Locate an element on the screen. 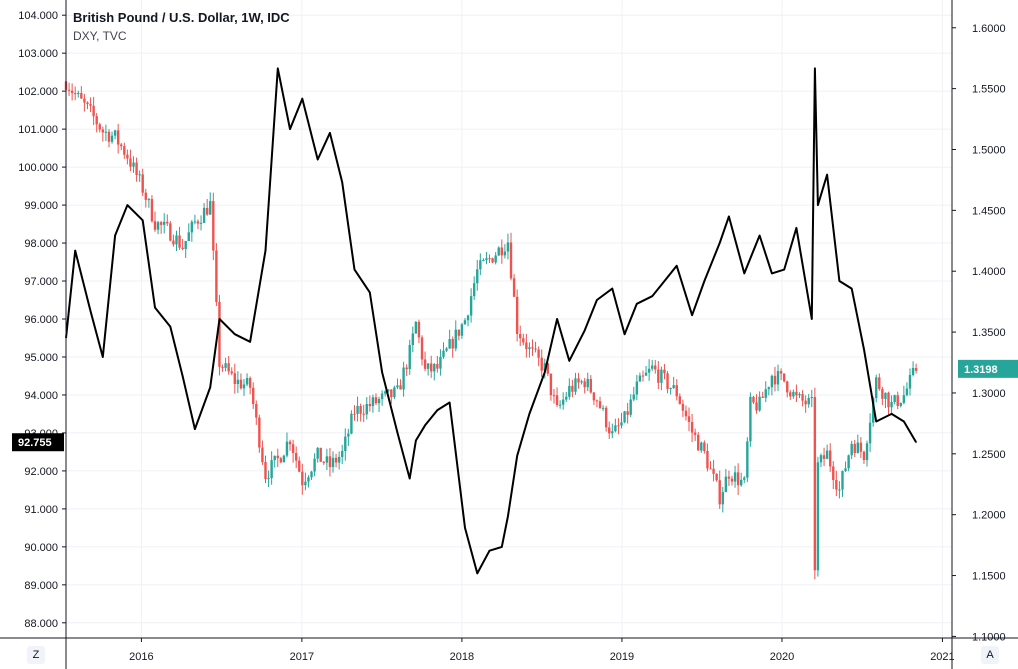 The height and width of the screenshot is (669, 1018). right-tick-label-6: 1.3000 is located at coordinates (989, 394).